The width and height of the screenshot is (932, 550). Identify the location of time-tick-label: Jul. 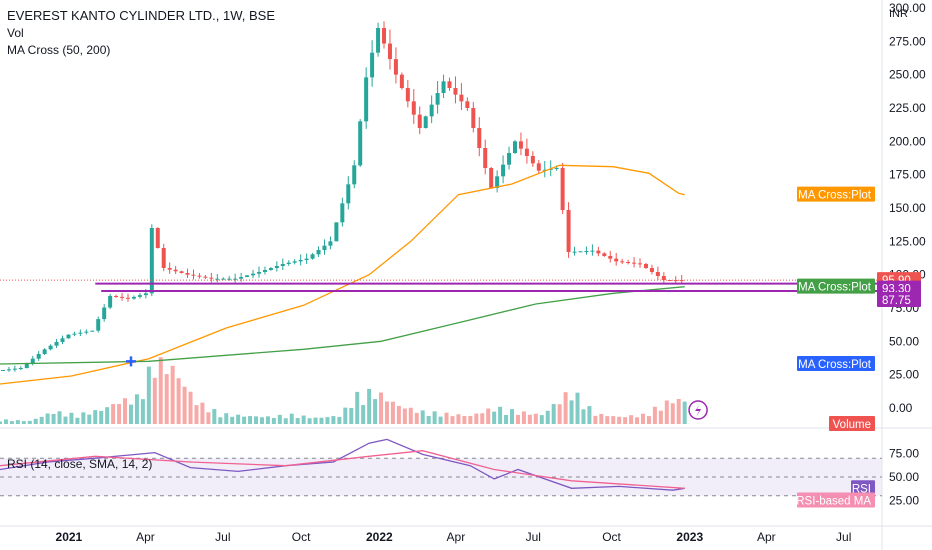
(843, 537).